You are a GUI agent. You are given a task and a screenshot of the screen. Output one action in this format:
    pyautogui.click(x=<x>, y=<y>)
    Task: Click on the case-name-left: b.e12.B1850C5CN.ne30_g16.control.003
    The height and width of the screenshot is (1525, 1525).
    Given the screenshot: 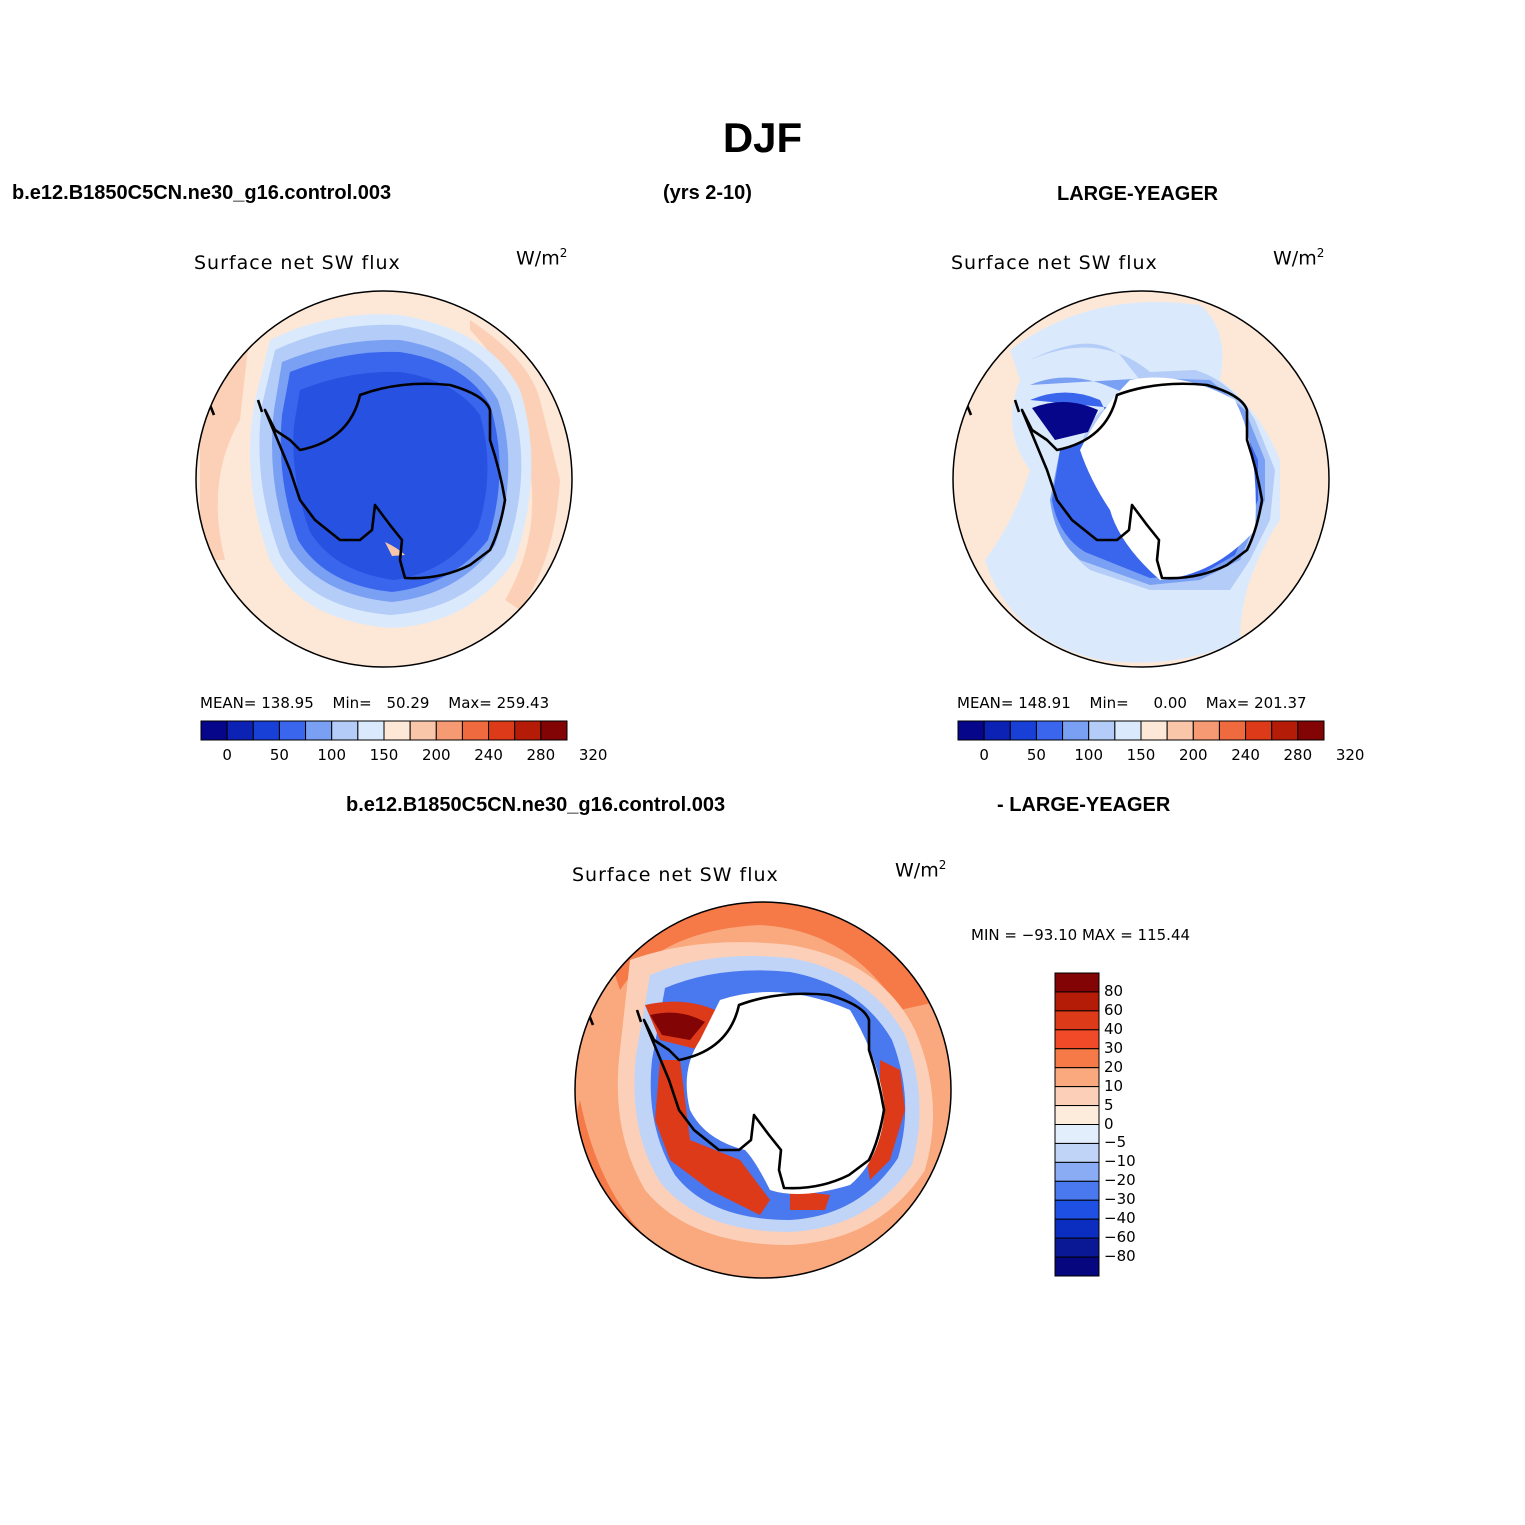 What is the action you would take?
    pyautogui.click(x=202, y=193)
    